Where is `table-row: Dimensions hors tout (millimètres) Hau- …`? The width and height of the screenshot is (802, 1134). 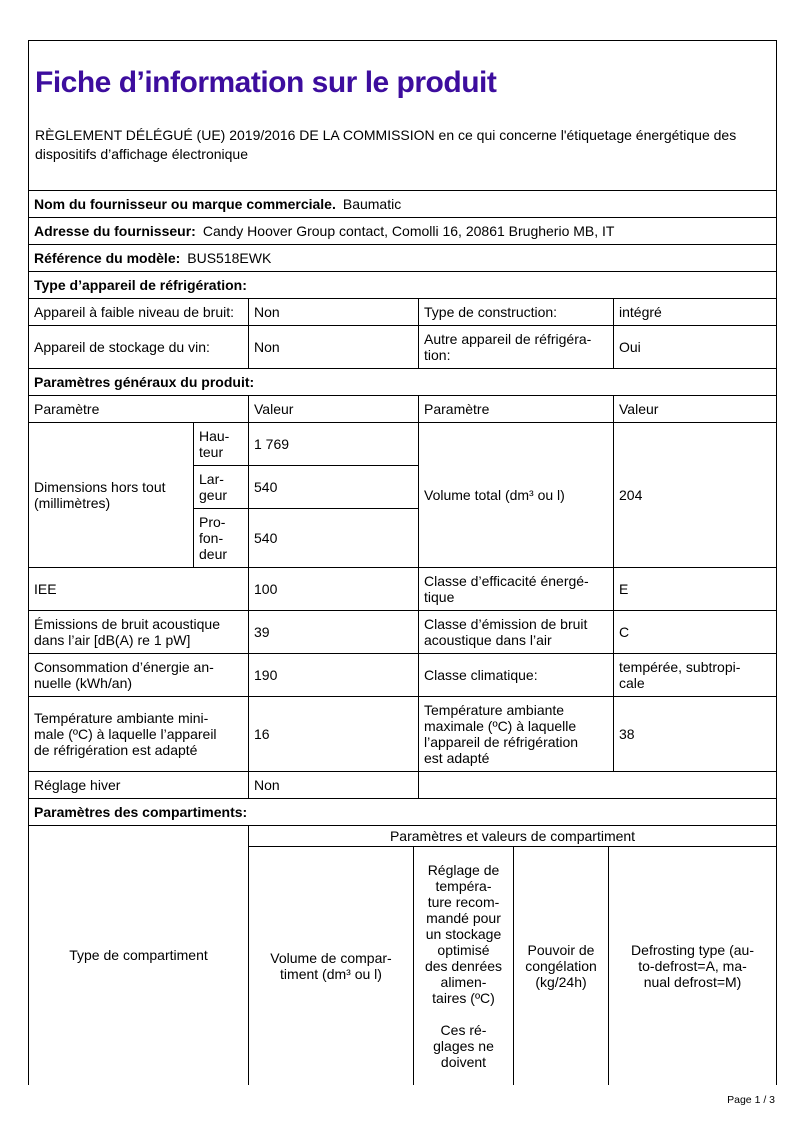
table-row: Dimensions hors tout (millimètres) Hau- … is located at coordinates (402, 495).